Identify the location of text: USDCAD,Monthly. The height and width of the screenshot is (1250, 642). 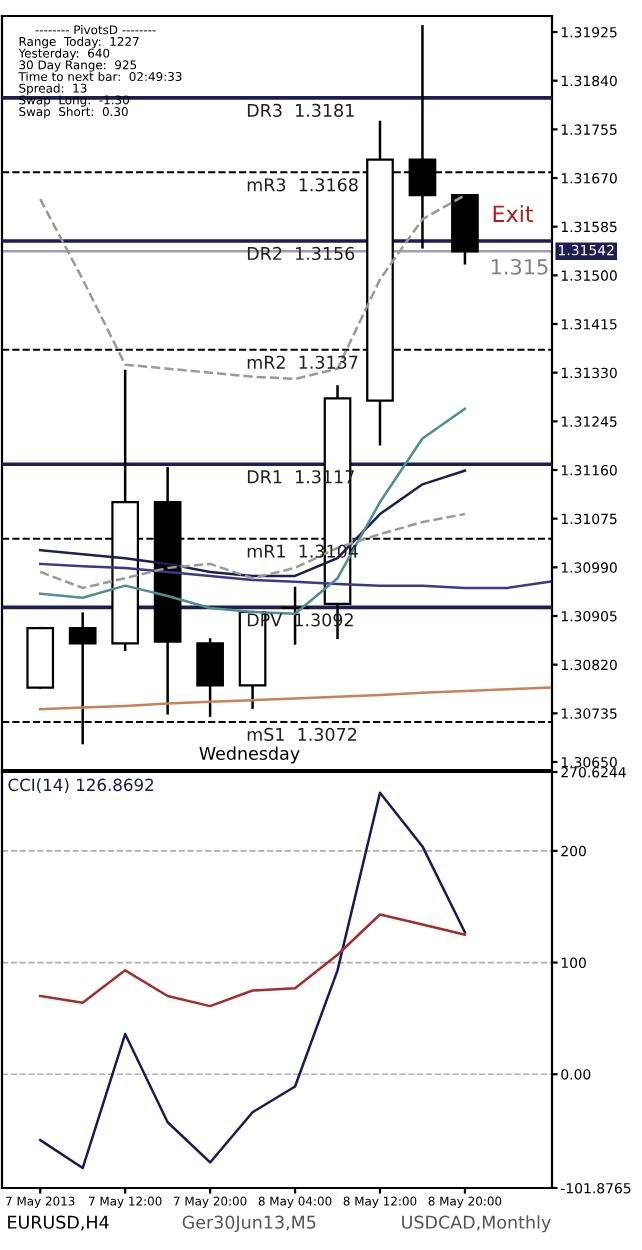
(476, 1224).